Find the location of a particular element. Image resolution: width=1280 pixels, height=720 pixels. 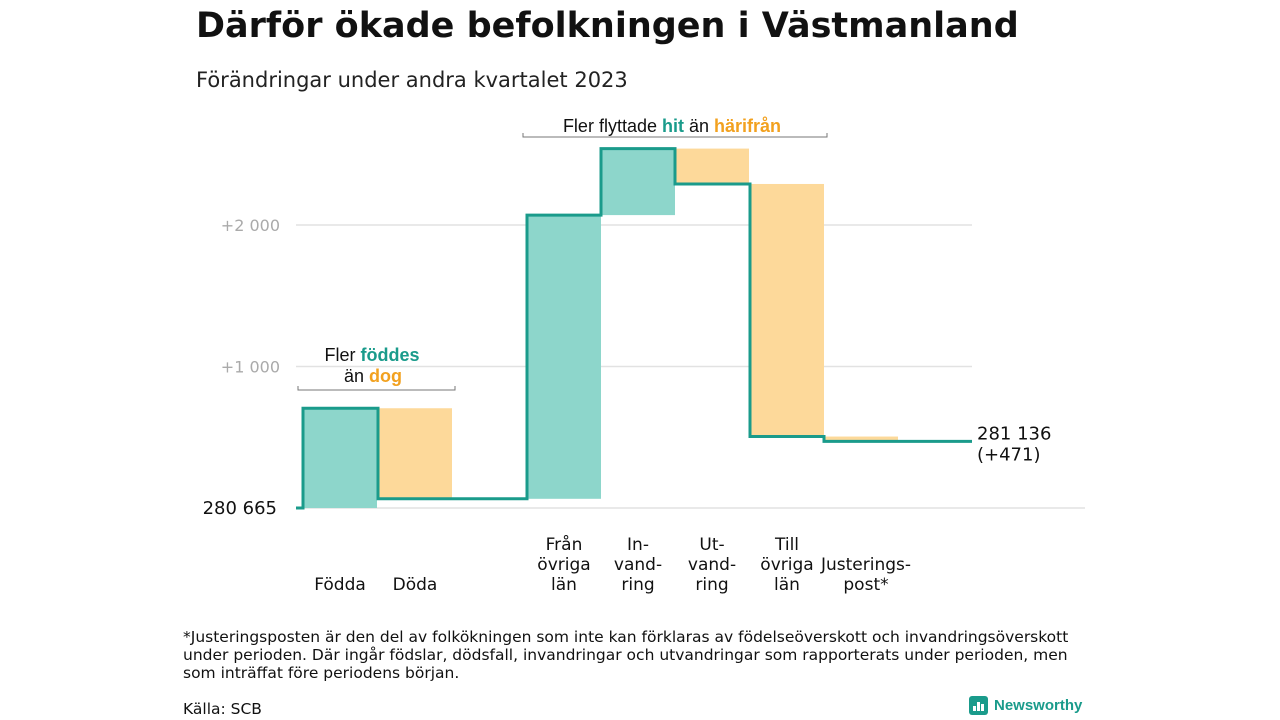

source-label: Källa: SCB is located at coordinates (222, 709).